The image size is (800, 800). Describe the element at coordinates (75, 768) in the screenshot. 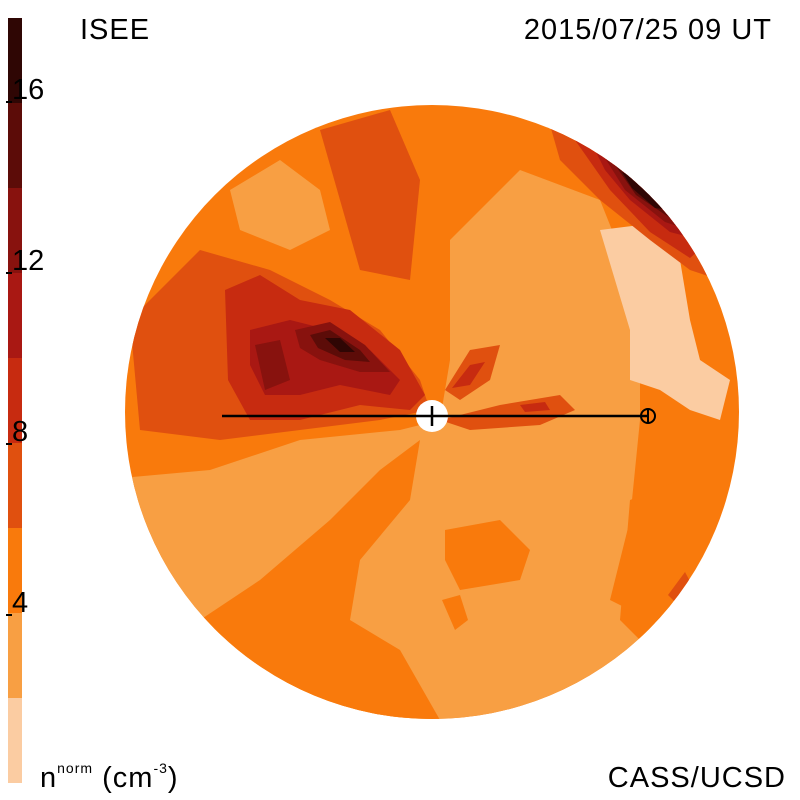

I see `quantity-superscript: norm` at that location.